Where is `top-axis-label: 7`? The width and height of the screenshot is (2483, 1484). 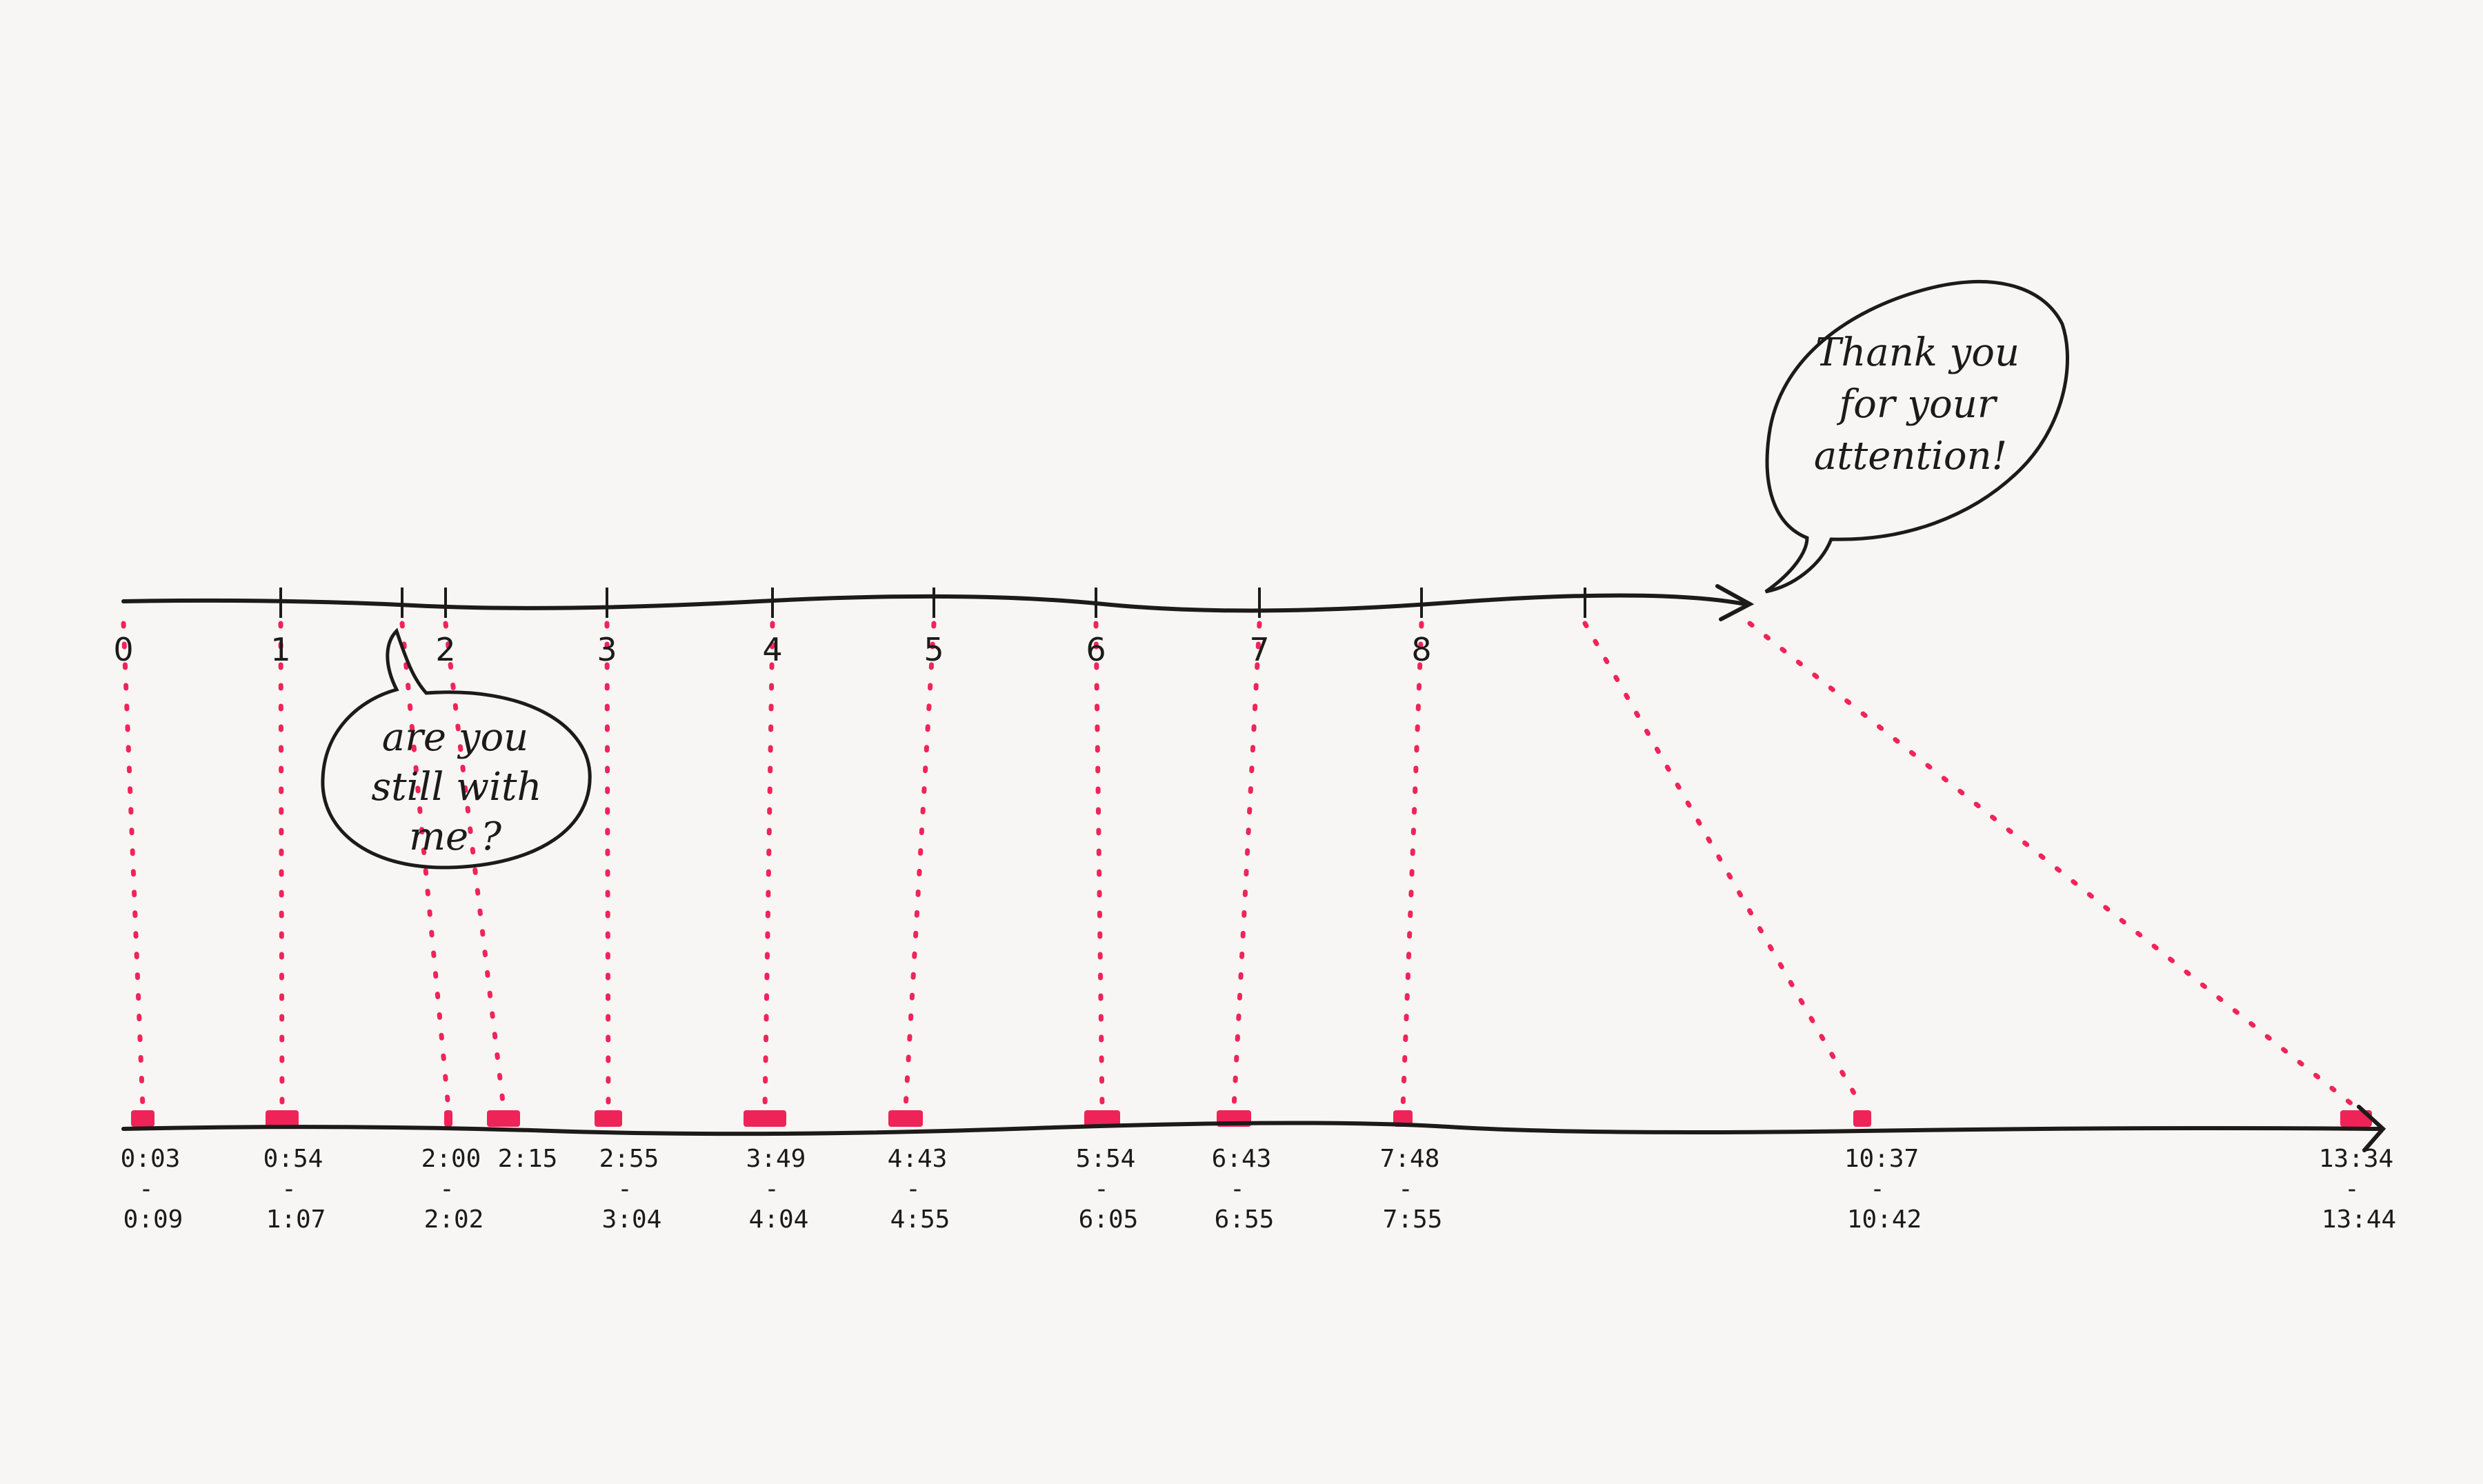 top-axis-label: 7 is located at coordinates (1259, 649).